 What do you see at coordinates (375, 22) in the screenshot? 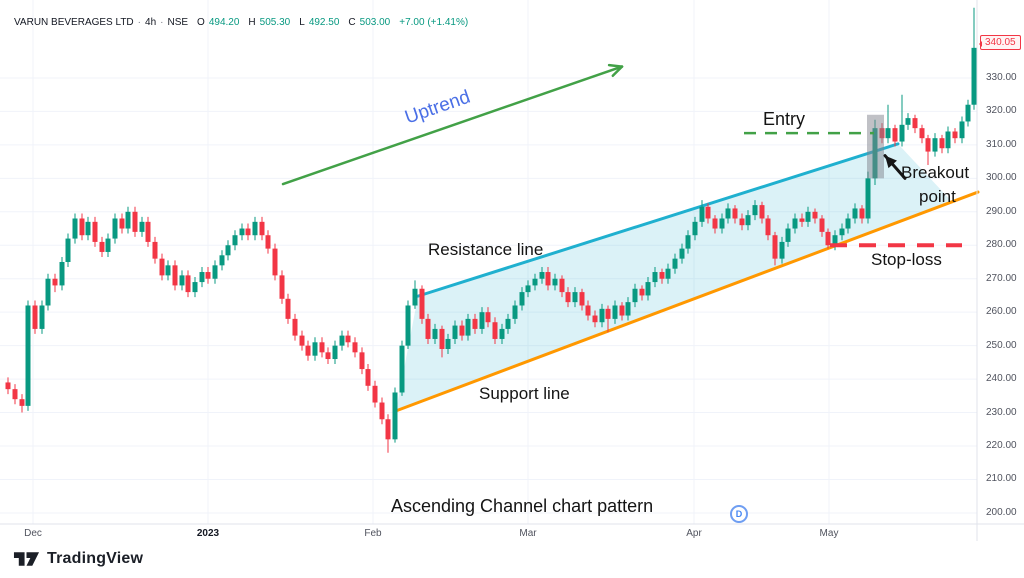
I see `close-value: 503.00` at bounding box center [375, 22].